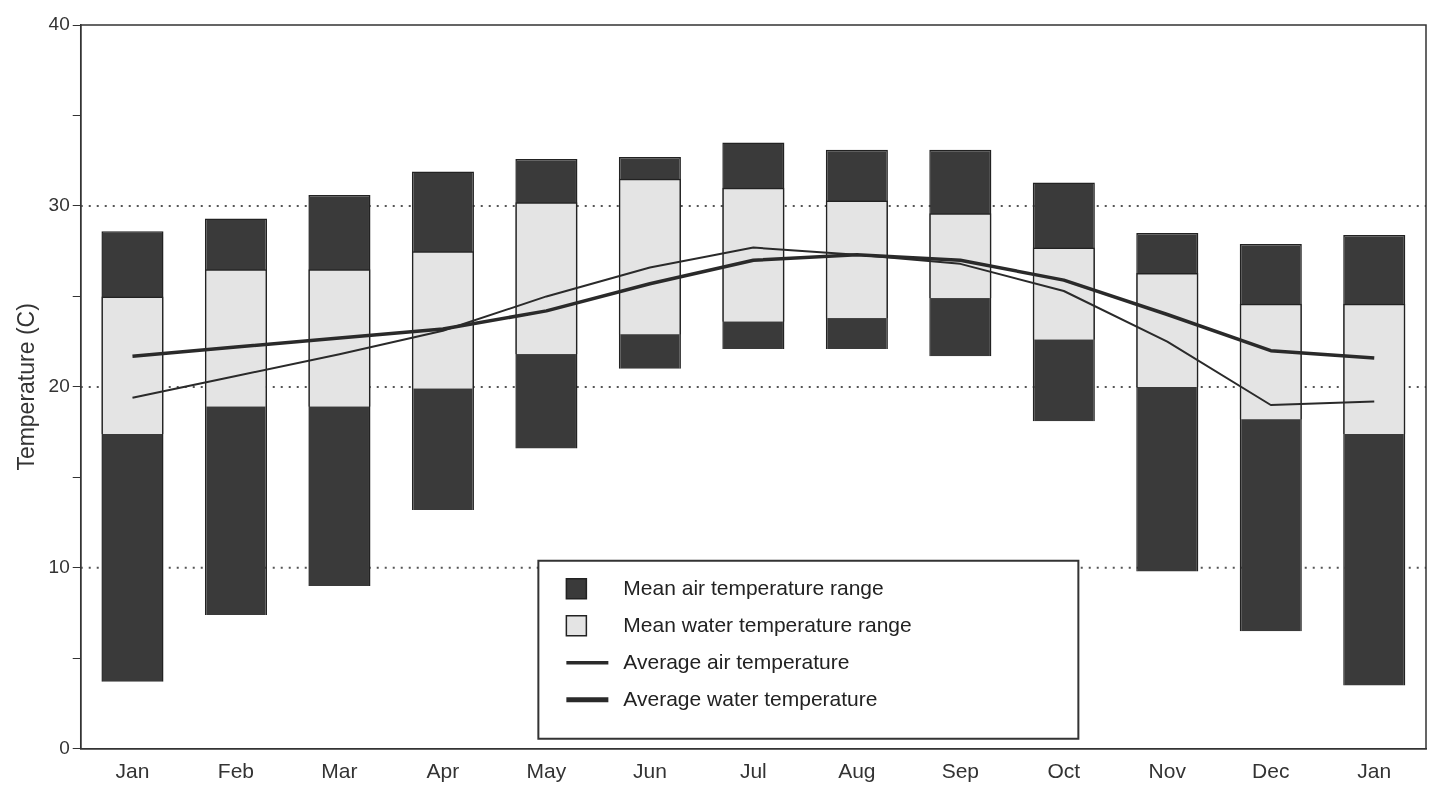 The image size is (1436, 793). Describe the element at coordinates (546, 771) in the screenshot. I see `x-tick-label: May` at that location.